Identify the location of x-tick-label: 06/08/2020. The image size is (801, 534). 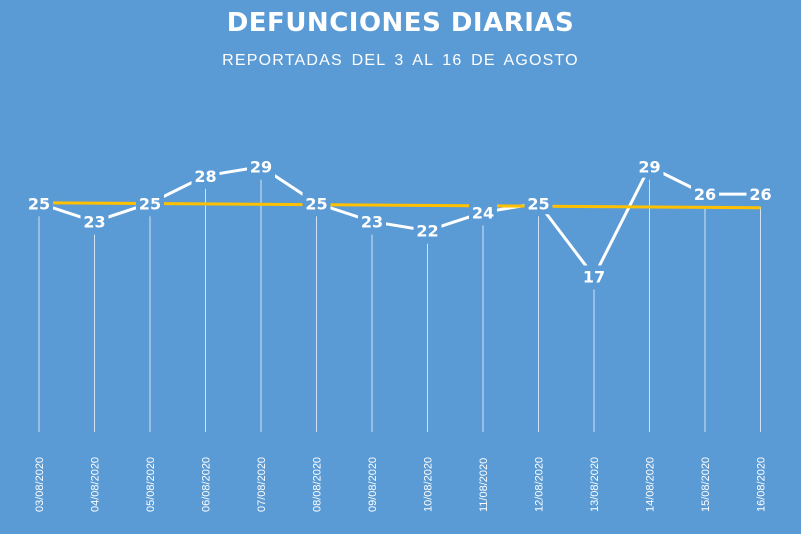
(207, 484).